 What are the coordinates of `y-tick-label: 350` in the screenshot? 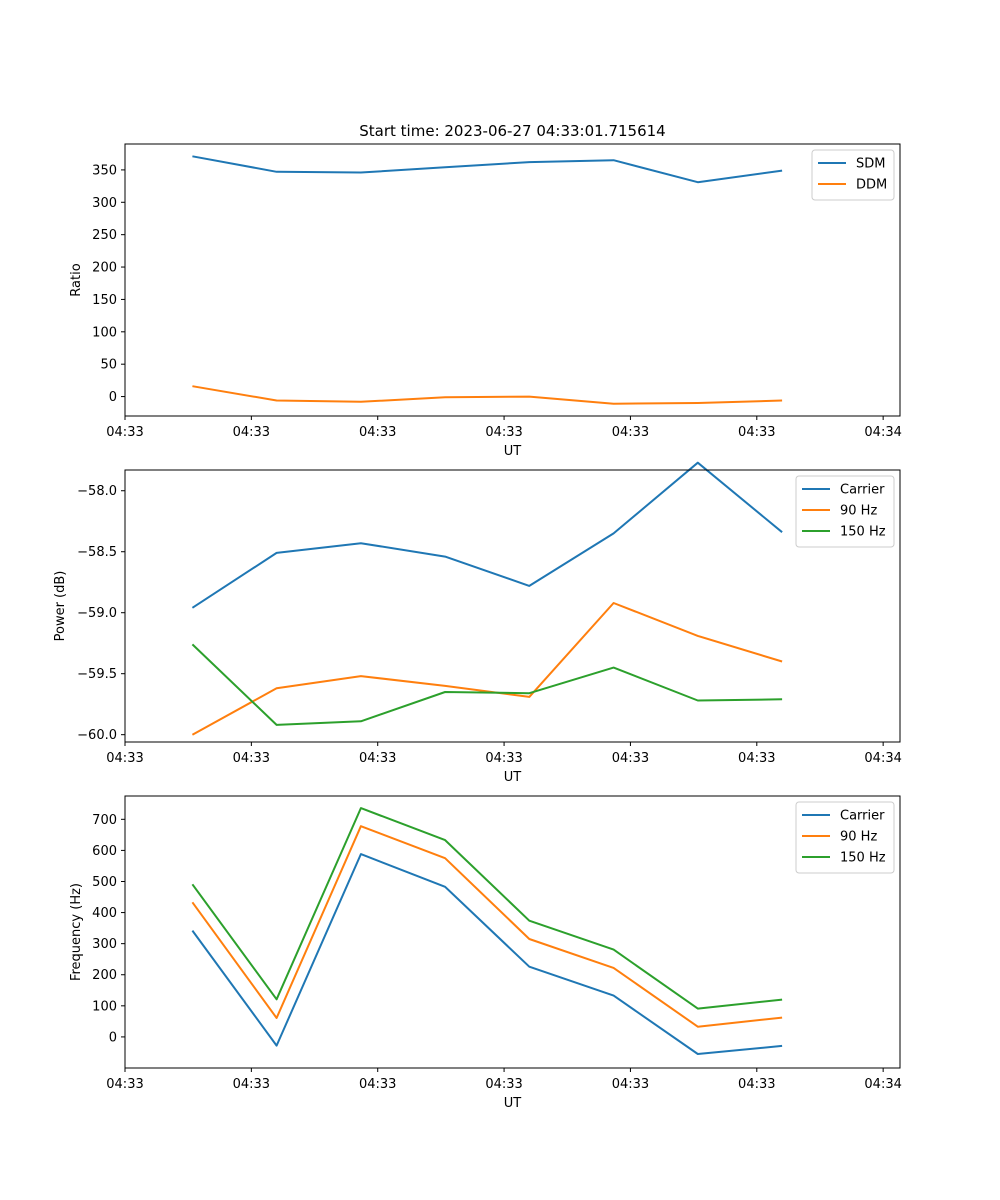 It's located at (104, 170).